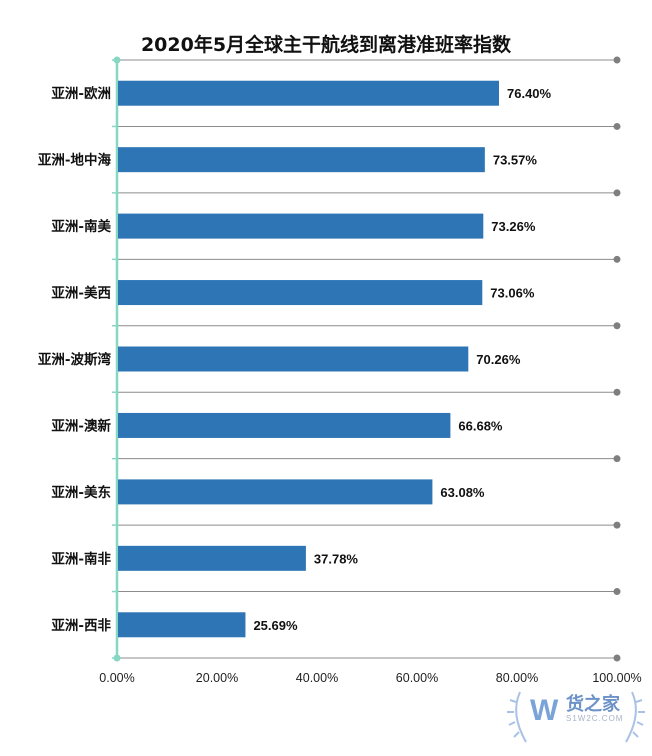 The image size is (652, 756). I want to click on category-label: 亚洲-波斯湾, so click(75, 359).